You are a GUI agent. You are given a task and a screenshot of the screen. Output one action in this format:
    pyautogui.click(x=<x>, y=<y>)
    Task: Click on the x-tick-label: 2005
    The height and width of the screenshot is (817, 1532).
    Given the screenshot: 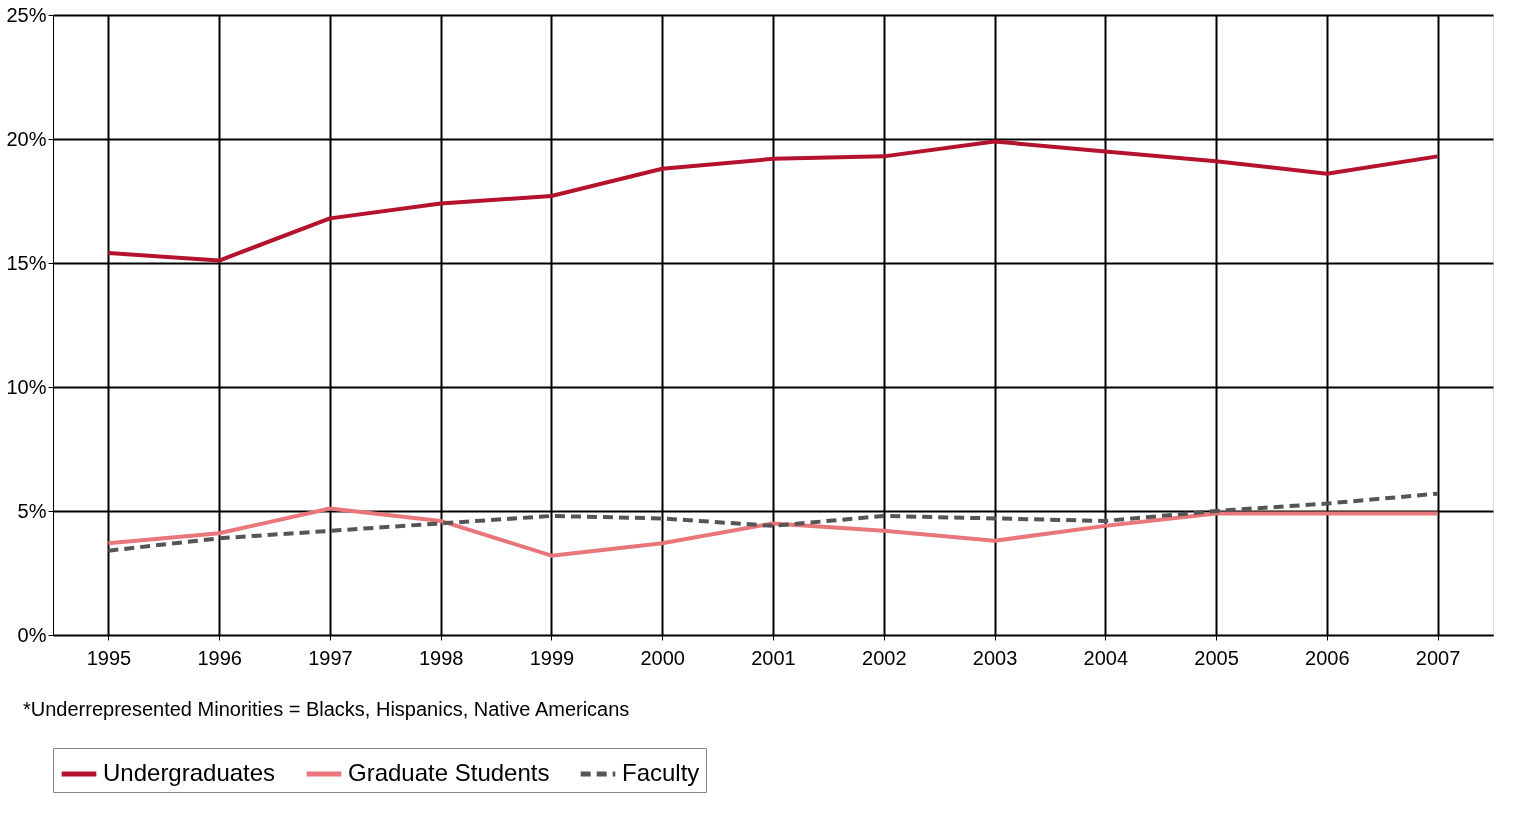 What is the action you would take?
    pyautogui.click(x=1216, y=657)
    